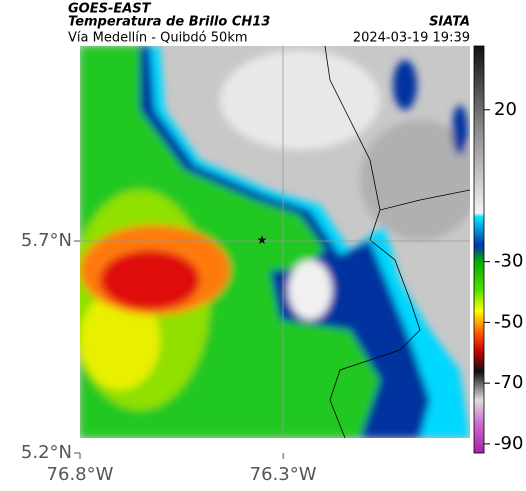 Image resolution: width=526 pixels, height=491 pixels. Describe the element at coordinates (169, 22) in the screenshot. I see `subtitle: Temperatura de Brillo CH13` at that location.